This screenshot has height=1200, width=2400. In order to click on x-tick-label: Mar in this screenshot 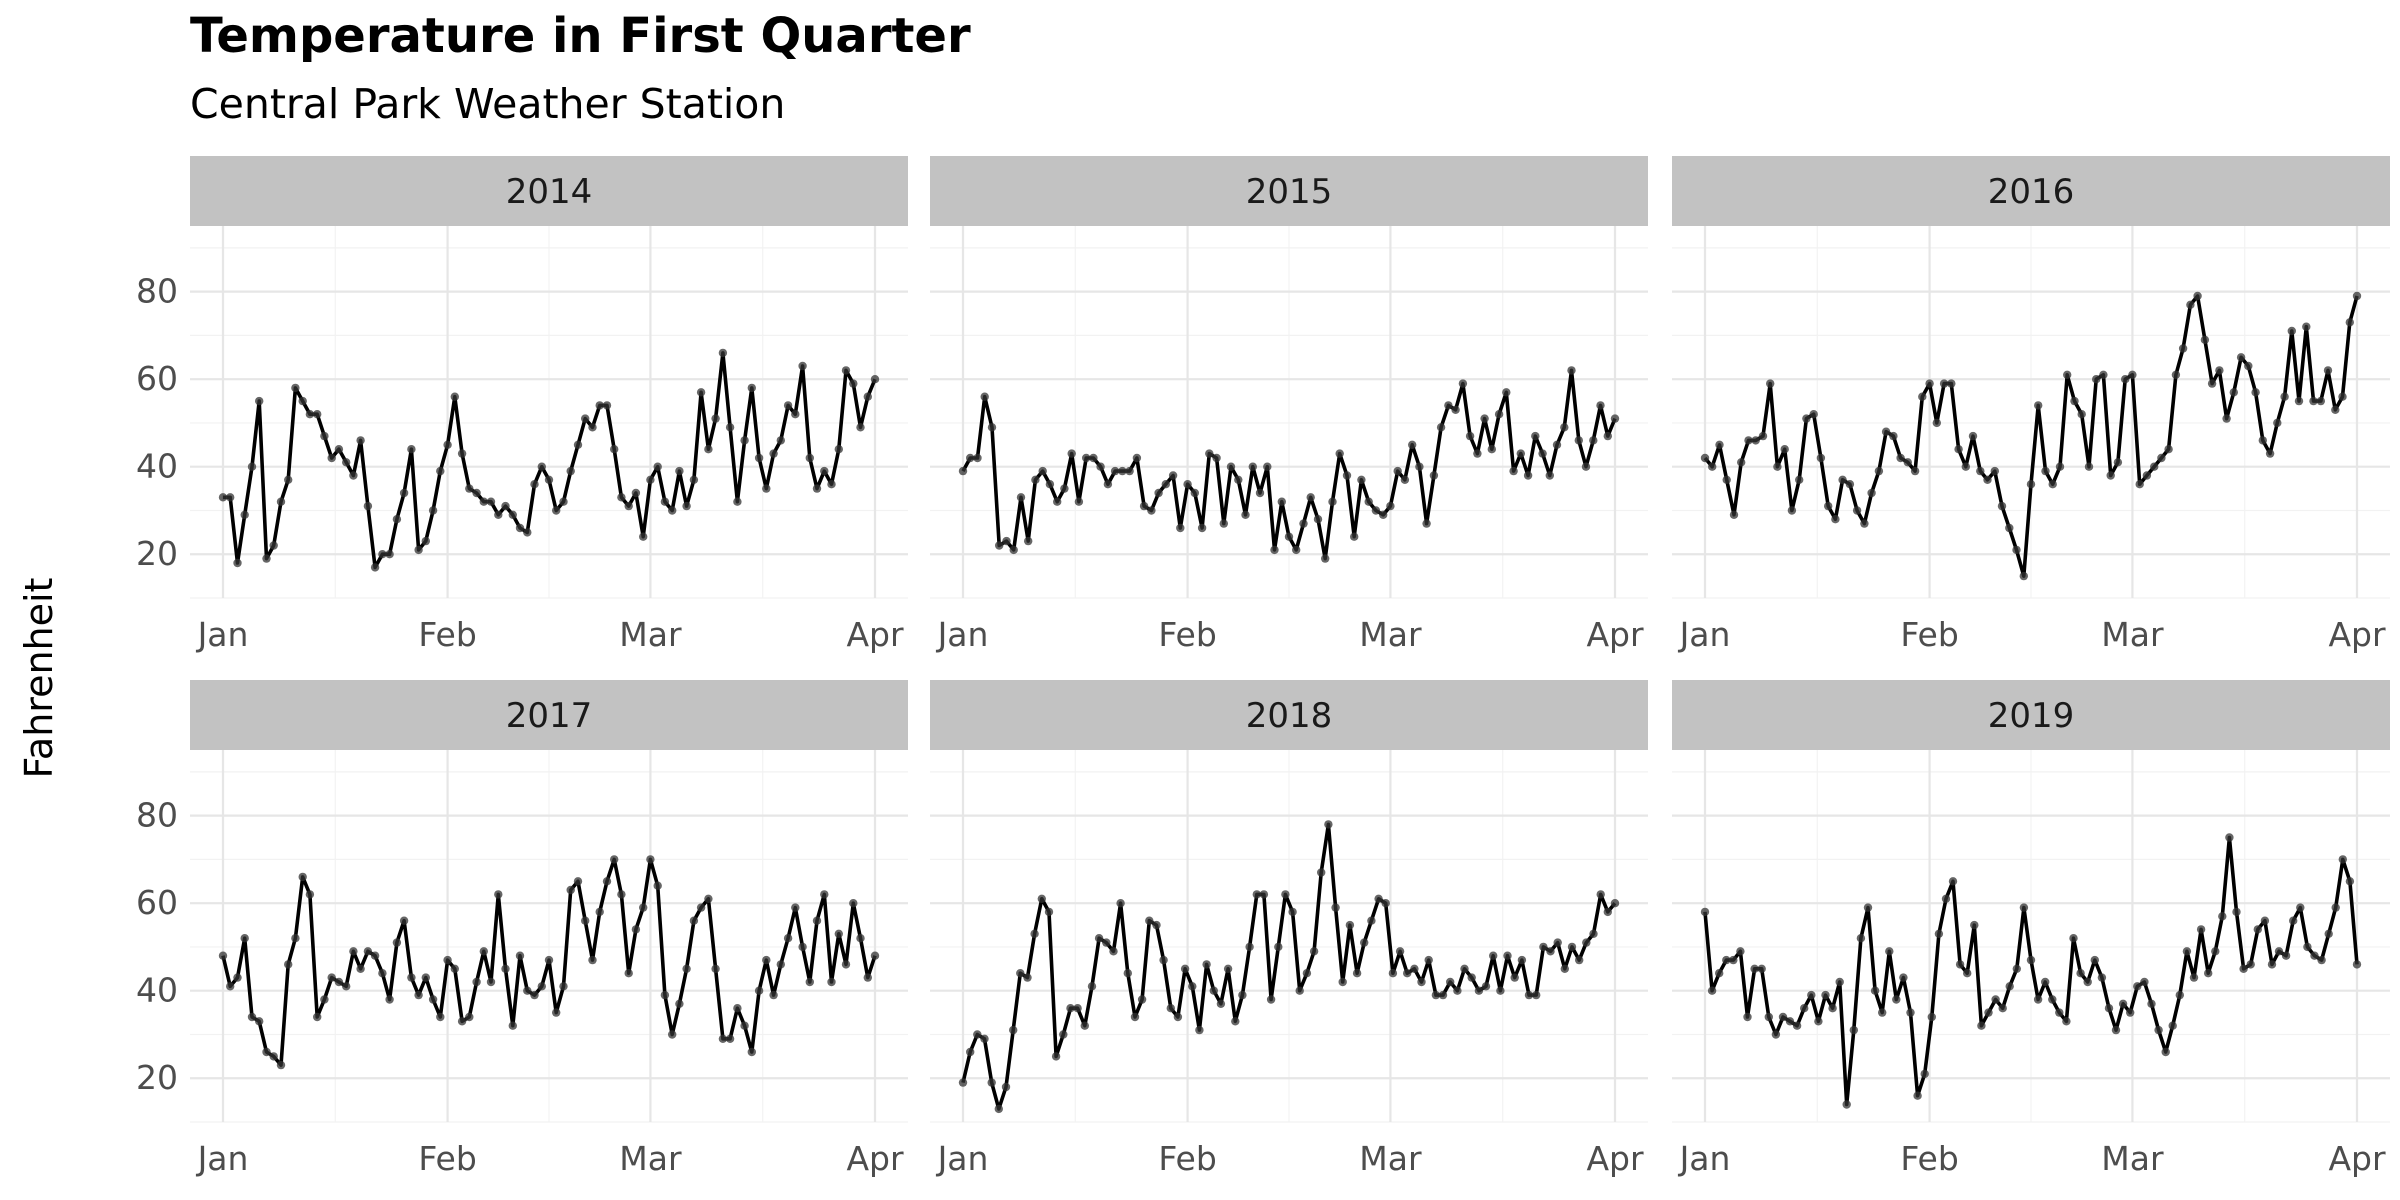, I will do `click(2132, 1158)`.